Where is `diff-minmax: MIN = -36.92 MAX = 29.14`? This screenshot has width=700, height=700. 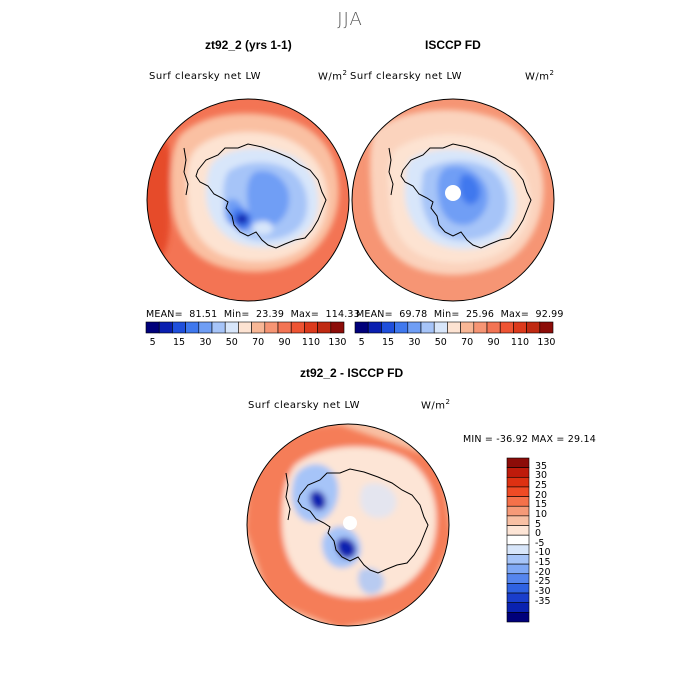
diff-minmax: MIN = -36.92 MAX = 29.14 is located at coordinates (529, 439).